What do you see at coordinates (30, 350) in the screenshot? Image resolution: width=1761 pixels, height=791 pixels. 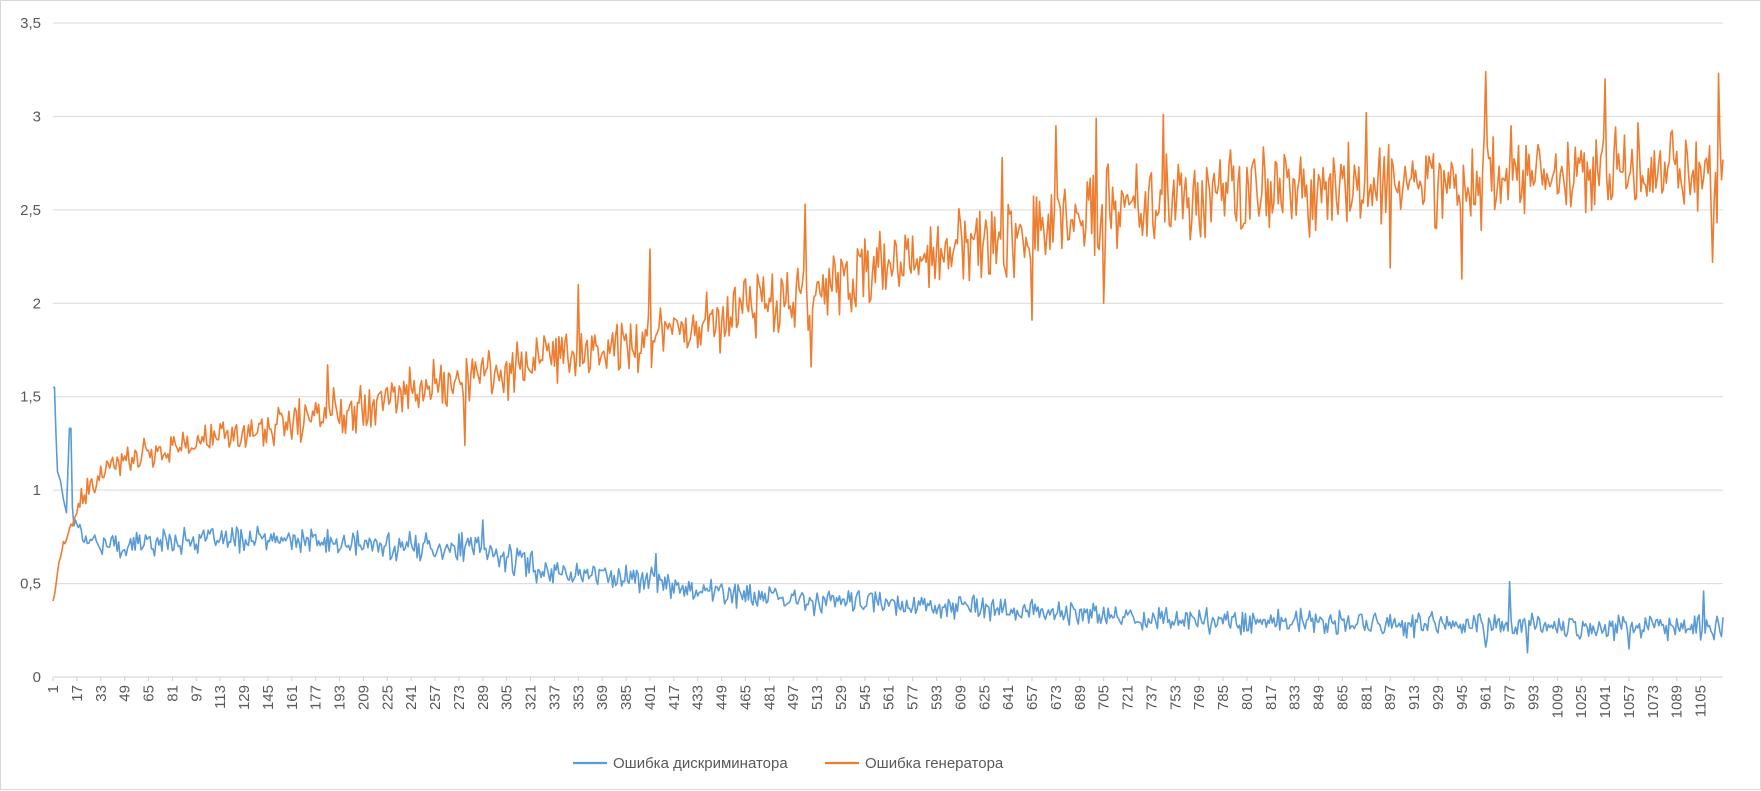 I see `y-axis: 0 0,5 1 1,5 2 2,5 3 3,5` at bounding box center [30, 350].